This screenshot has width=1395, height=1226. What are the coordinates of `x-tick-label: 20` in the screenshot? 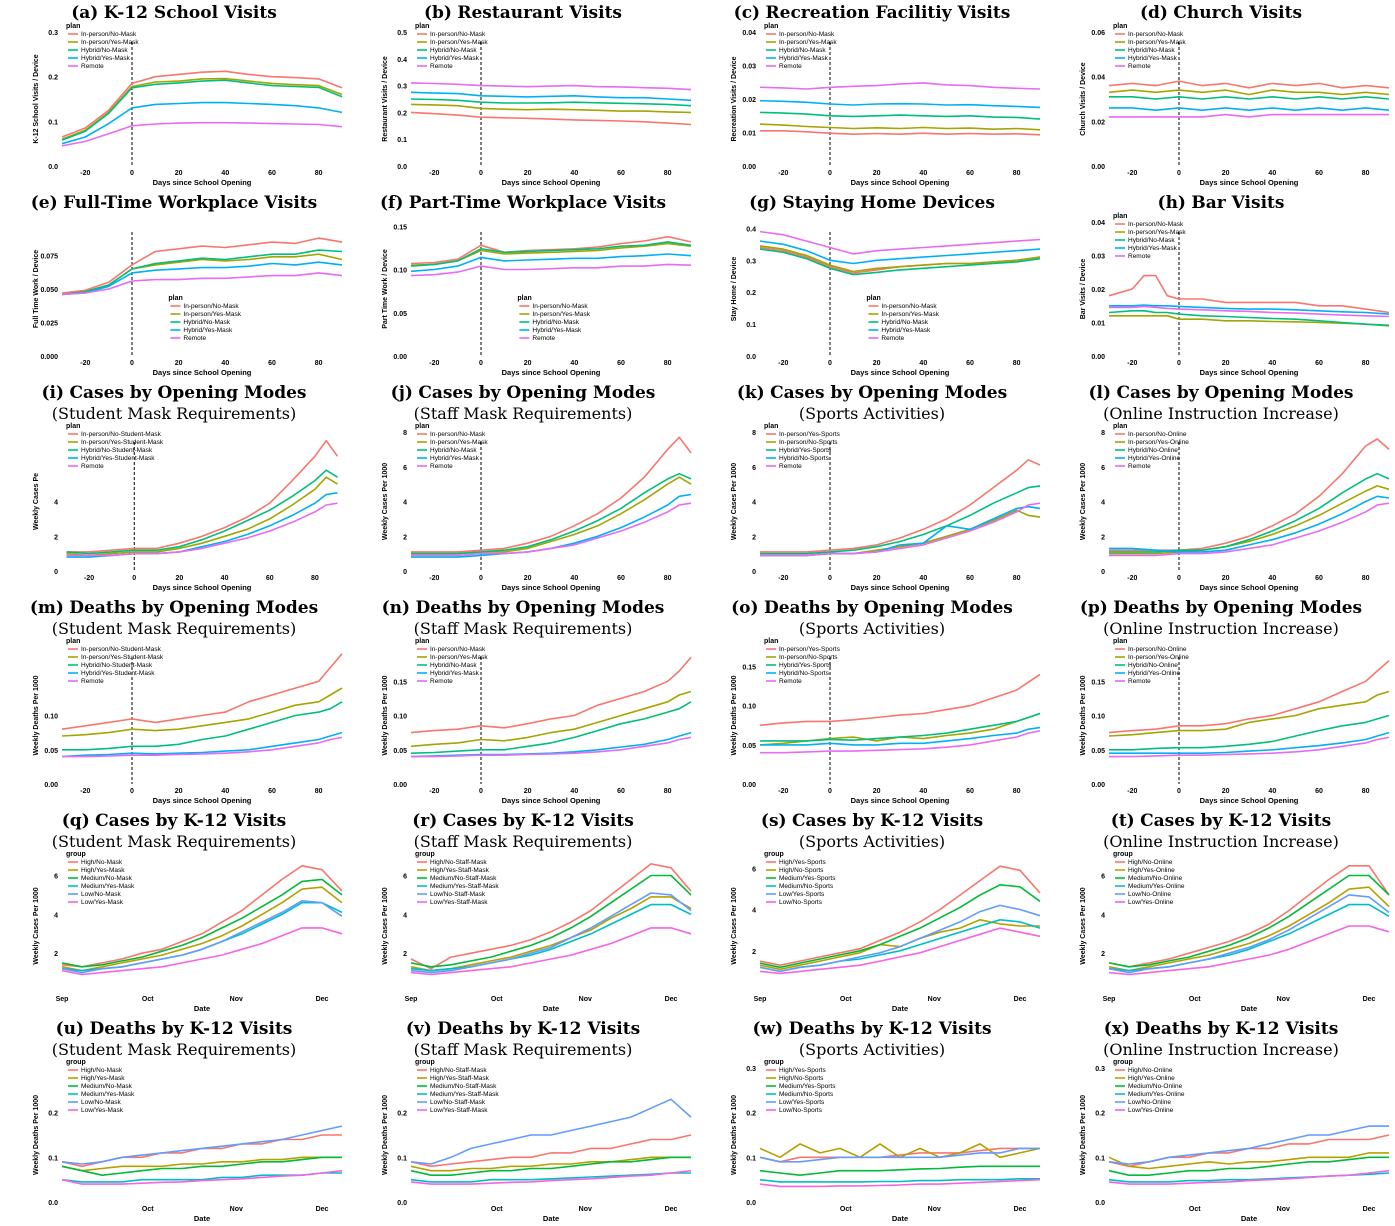 It's located at (1226, 791).